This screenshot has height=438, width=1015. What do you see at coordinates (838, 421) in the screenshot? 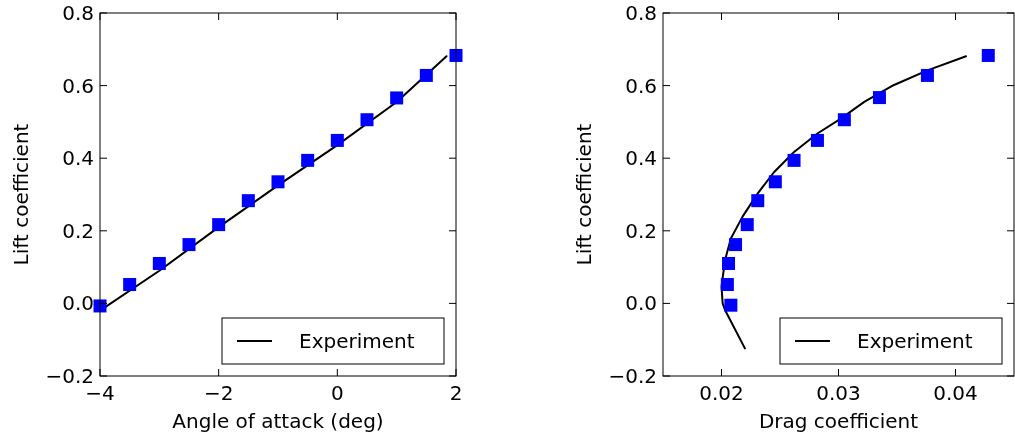
I see `x-axis-title: Drag coefficient` at bounding box center [838, 421].